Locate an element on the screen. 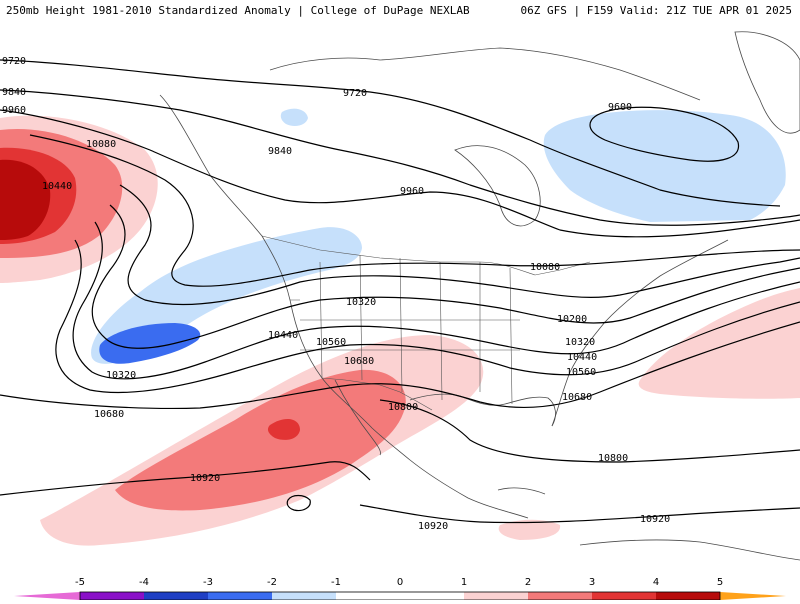  colorbar-segment-neg5 is located at coordinates (47, 596).